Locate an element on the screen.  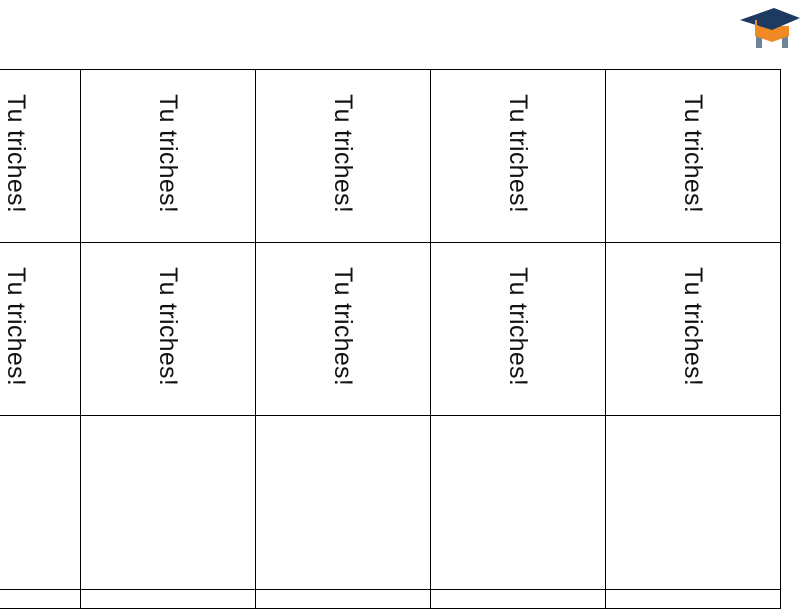
graduation-cap-logo-icon is located at coordinates (770, 28).